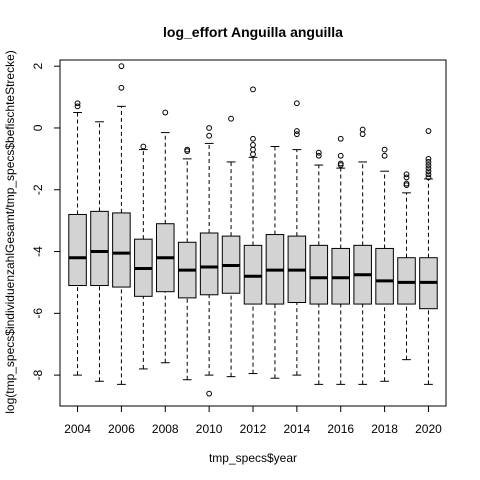 Image resolution: width=480 pixels, height=480 pixels. What do you see at coordinates (340, 429) in the screenshot?
I see `x-tick-label: 2016` at bounding box center [340, 429].